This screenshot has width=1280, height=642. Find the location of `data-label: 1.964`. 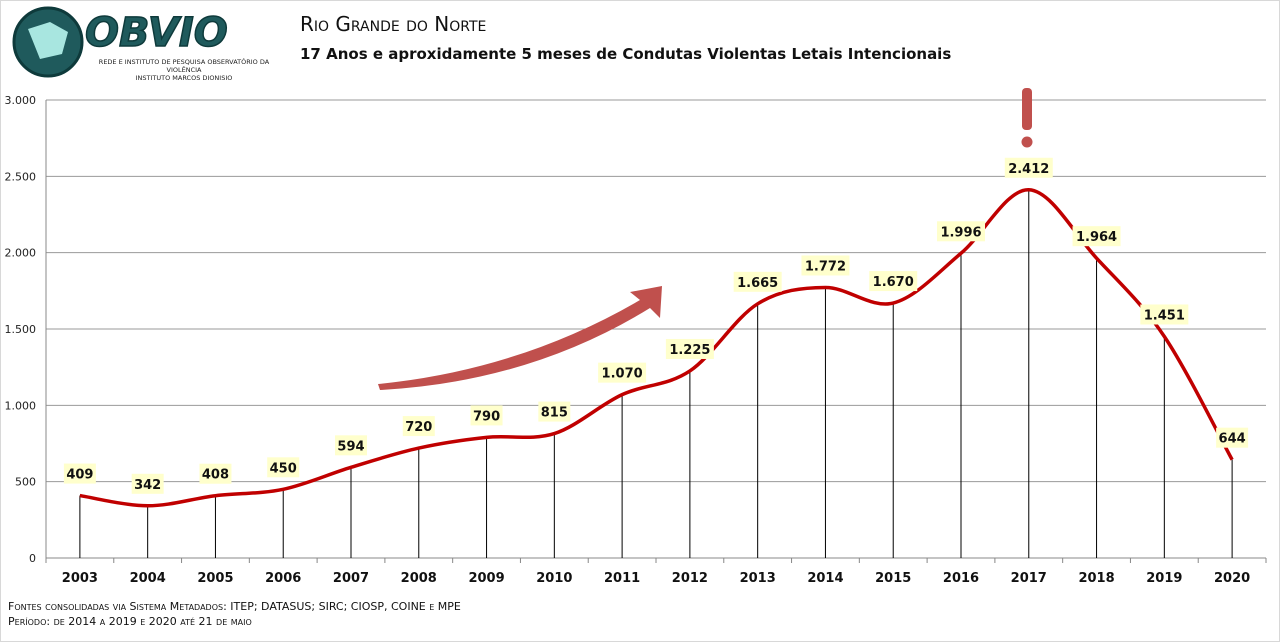

data-label: 1.964 is located at coordinates (1096, 237).